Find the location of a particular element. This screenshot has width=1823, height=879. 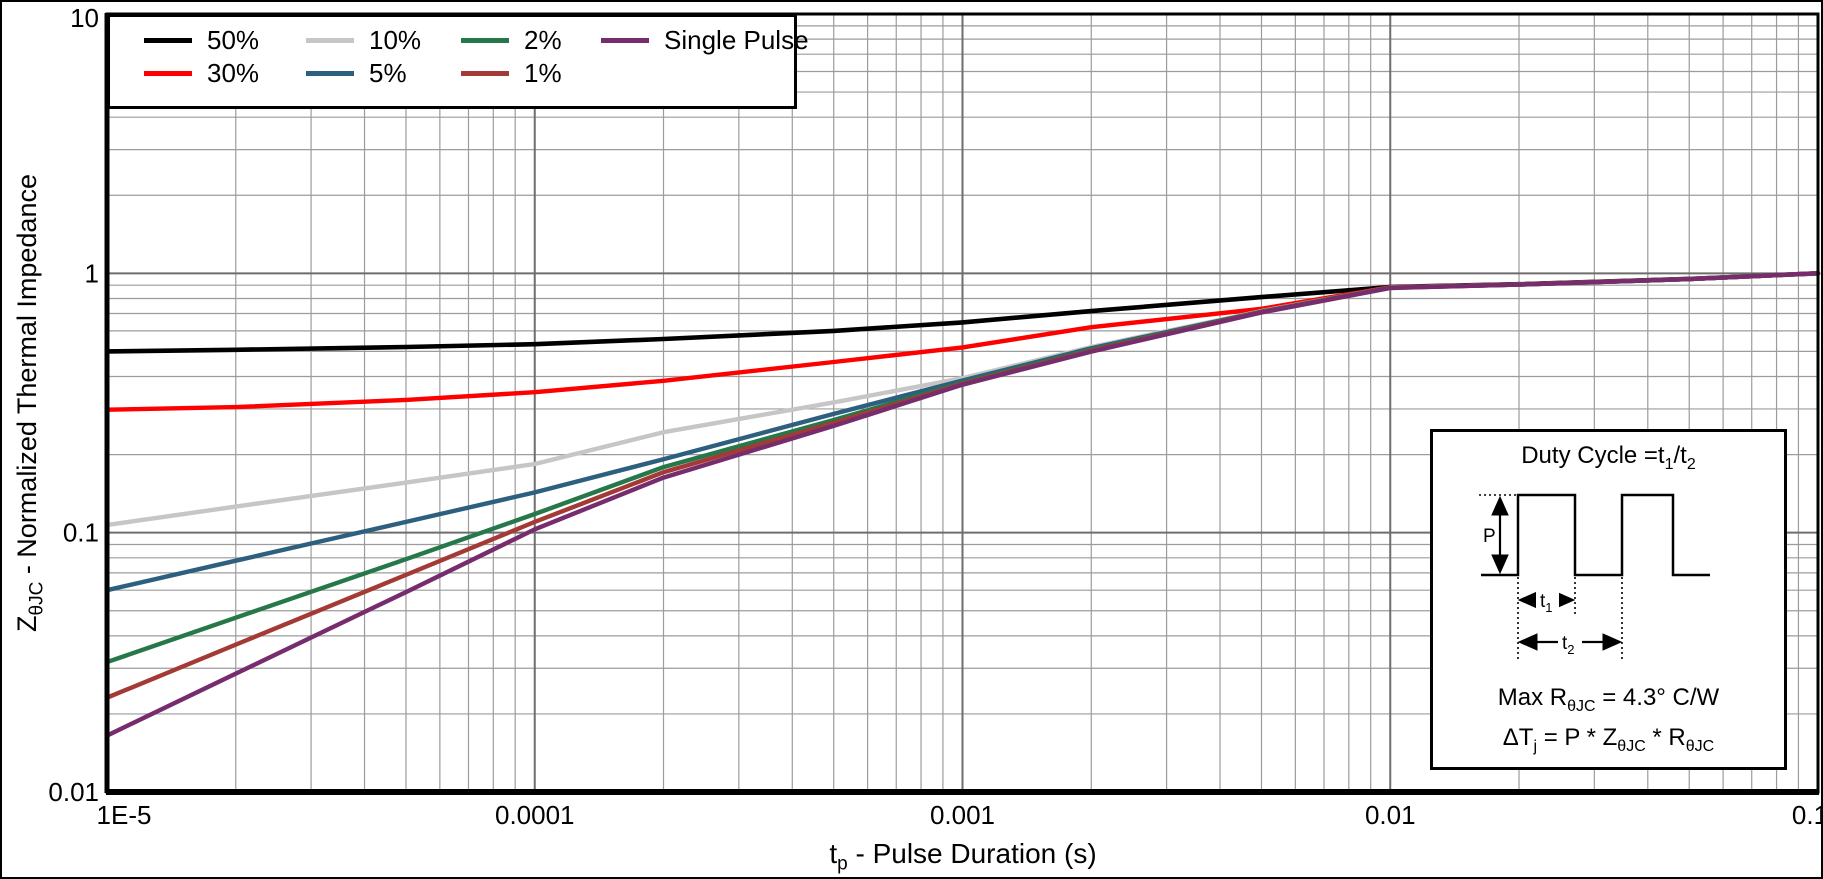

inset-title: Duty Cycle =t1/t2 is located at coordinates (1608, 457).